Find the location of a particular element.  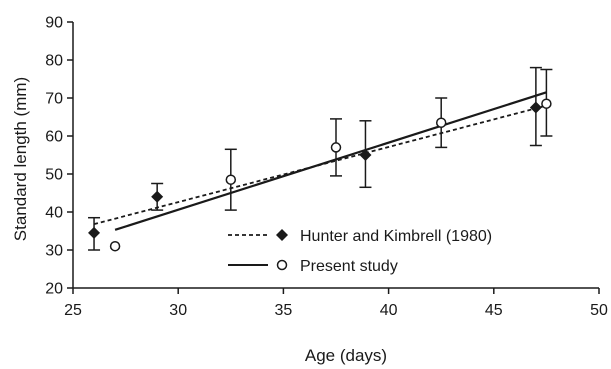

x-tick-label: 30 is located at coordinates (178, 310).